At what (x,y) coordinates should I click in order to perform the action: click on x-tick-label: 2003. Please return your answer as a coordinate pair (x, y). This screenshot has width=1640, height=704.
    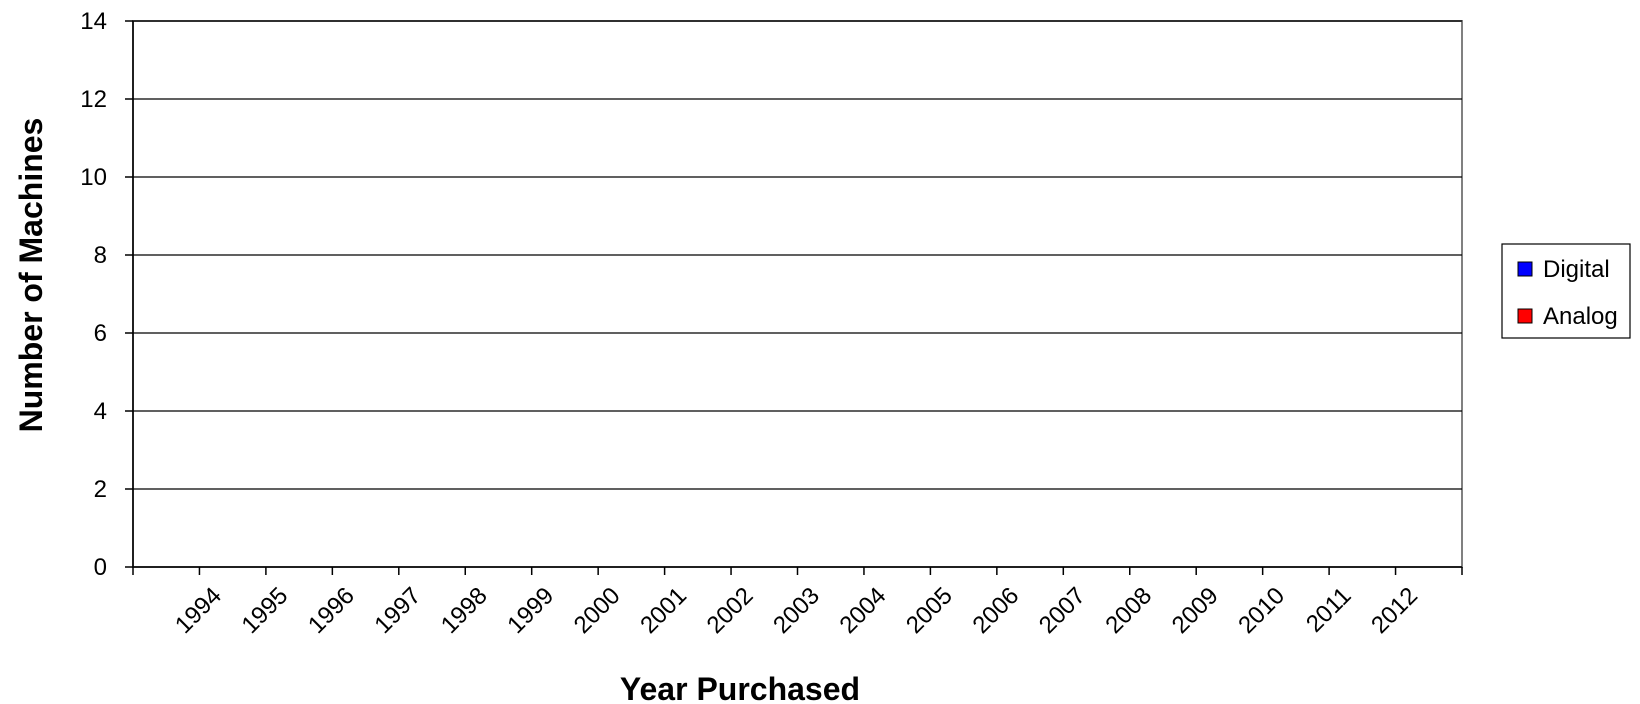
    Looking at the image, I should click on (796, 610).